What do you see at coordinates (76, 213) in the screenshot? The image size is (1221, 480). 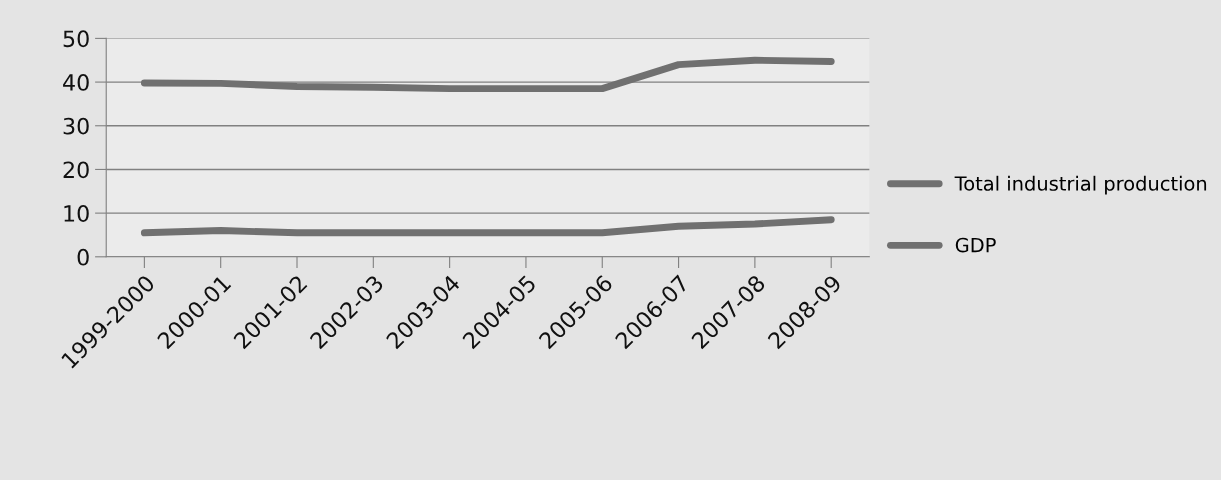 I see `y-tick-label: 10` at bounding box center [76, 213].